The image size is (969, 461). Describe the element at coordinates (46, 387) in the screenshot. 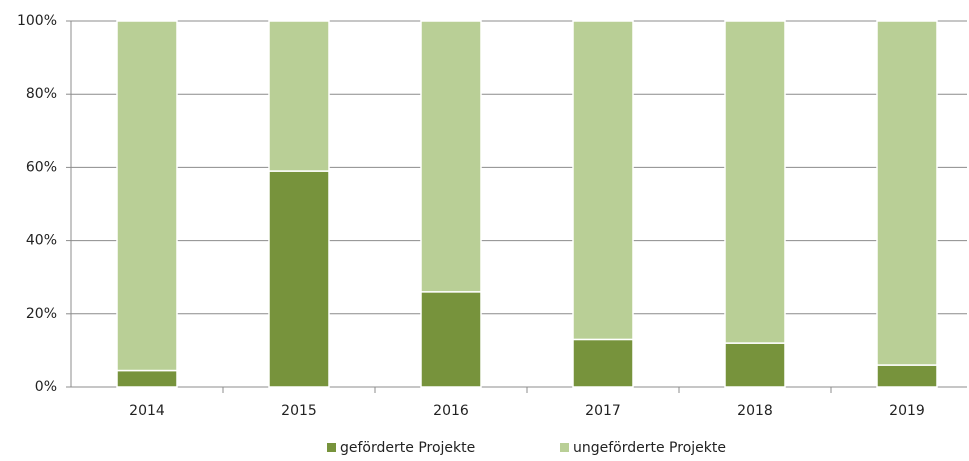

I see `y-tick-label: 0%` at that location.